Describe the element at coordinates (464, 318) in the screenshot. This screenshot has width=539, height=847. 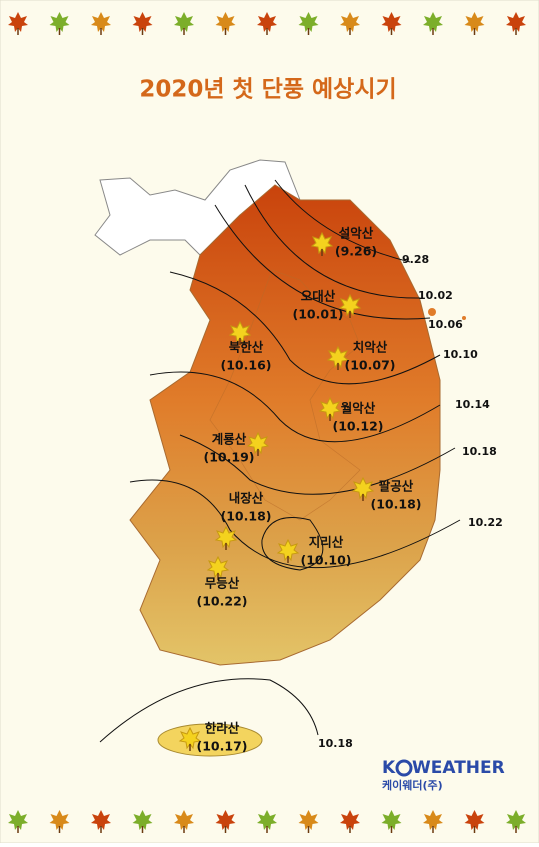
I see `dokdo` at that location.